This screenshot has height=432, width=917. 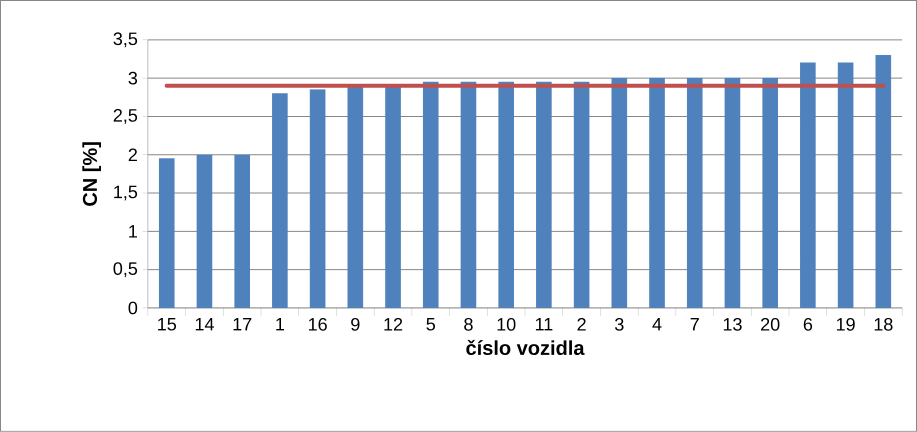 I want to click on x-tick-label: 17, so click(x=243, y=324).